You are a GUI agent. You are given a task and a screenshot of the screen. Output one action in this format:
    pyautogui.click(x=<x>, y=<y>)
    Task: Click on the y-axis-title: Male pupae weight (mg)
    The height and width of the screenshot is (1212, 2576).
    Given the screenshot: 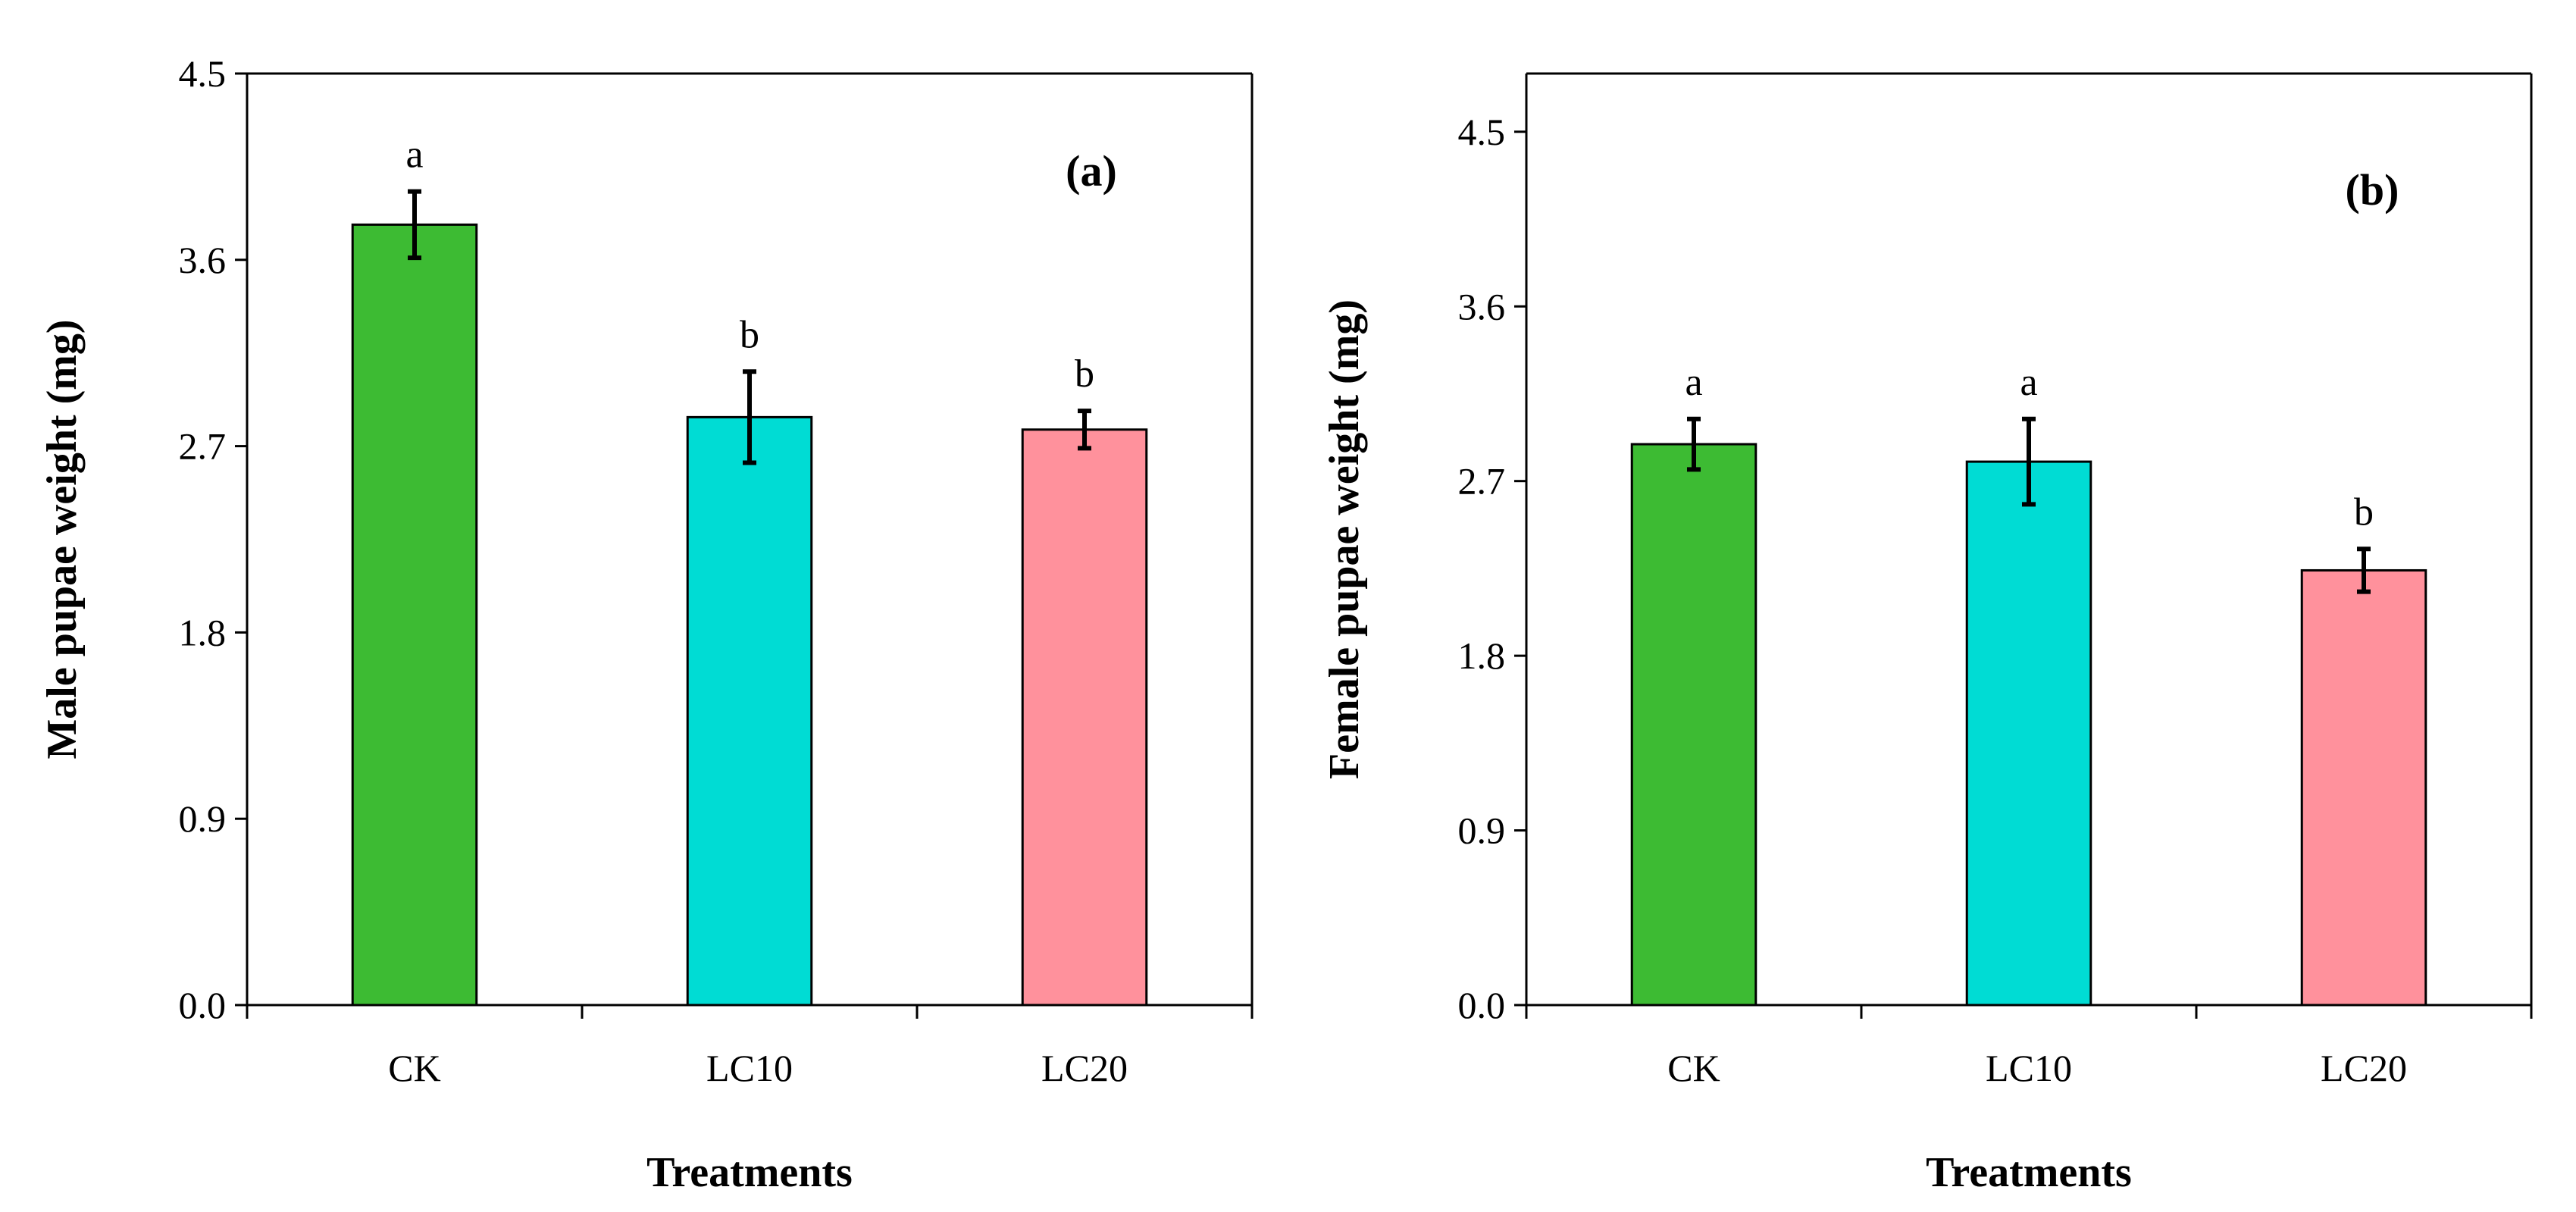 What is the action you would take?
    pyautogui.click(x=62, y=539)
    